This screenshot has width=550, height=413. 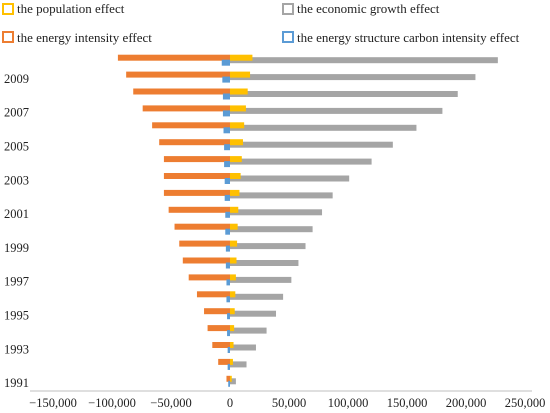 I want to click on bar-energy-structure-1993, so click(x=228, y=350).